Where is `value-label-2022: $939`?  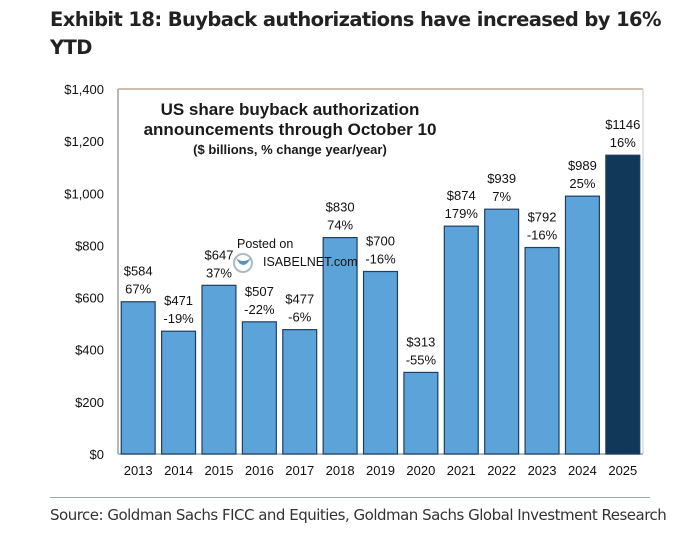 value-label-2022: $939 is located at coordinates (501, 178).